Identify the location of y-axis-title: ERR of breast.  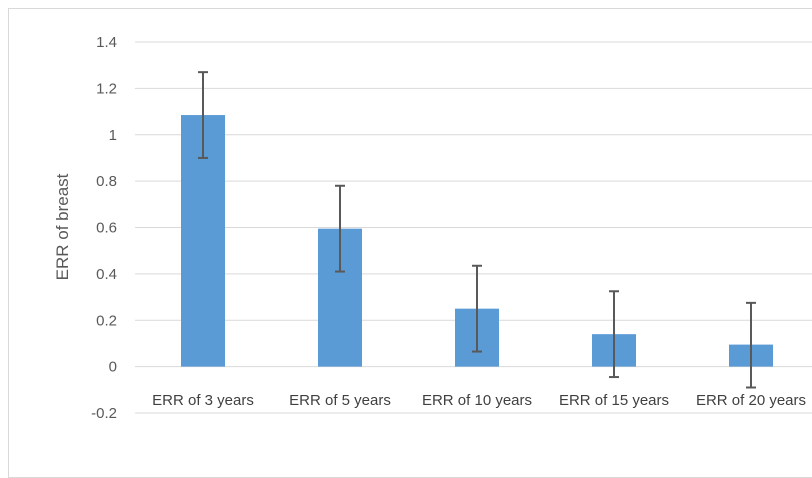
(62, 226).